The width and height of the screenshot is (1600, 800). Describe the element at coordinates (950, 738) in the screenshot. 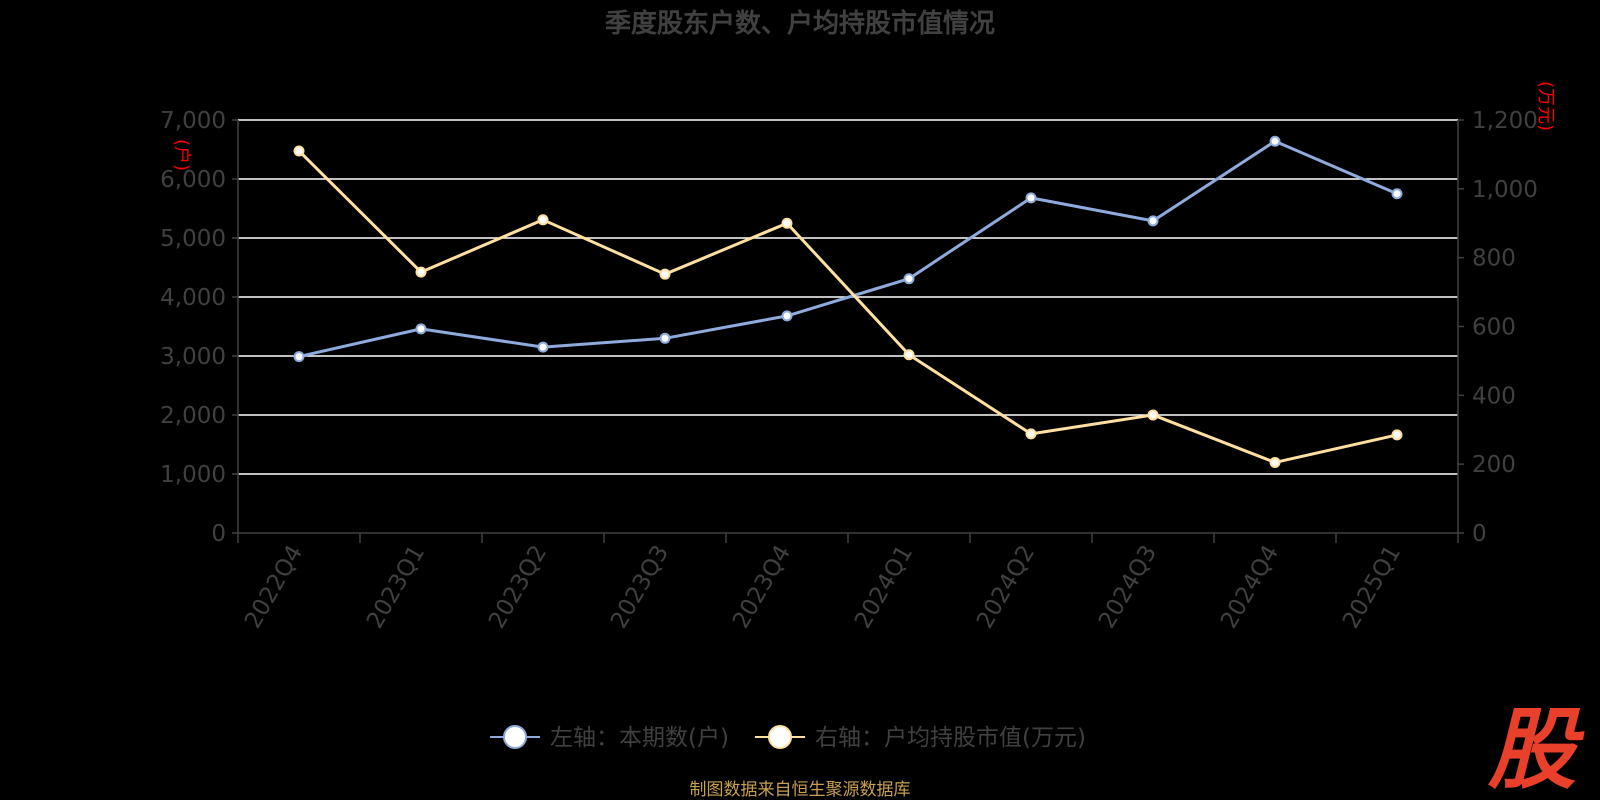

I see `legend-label-avg-value: 右轴：户均持股市值(万元)` at that location.